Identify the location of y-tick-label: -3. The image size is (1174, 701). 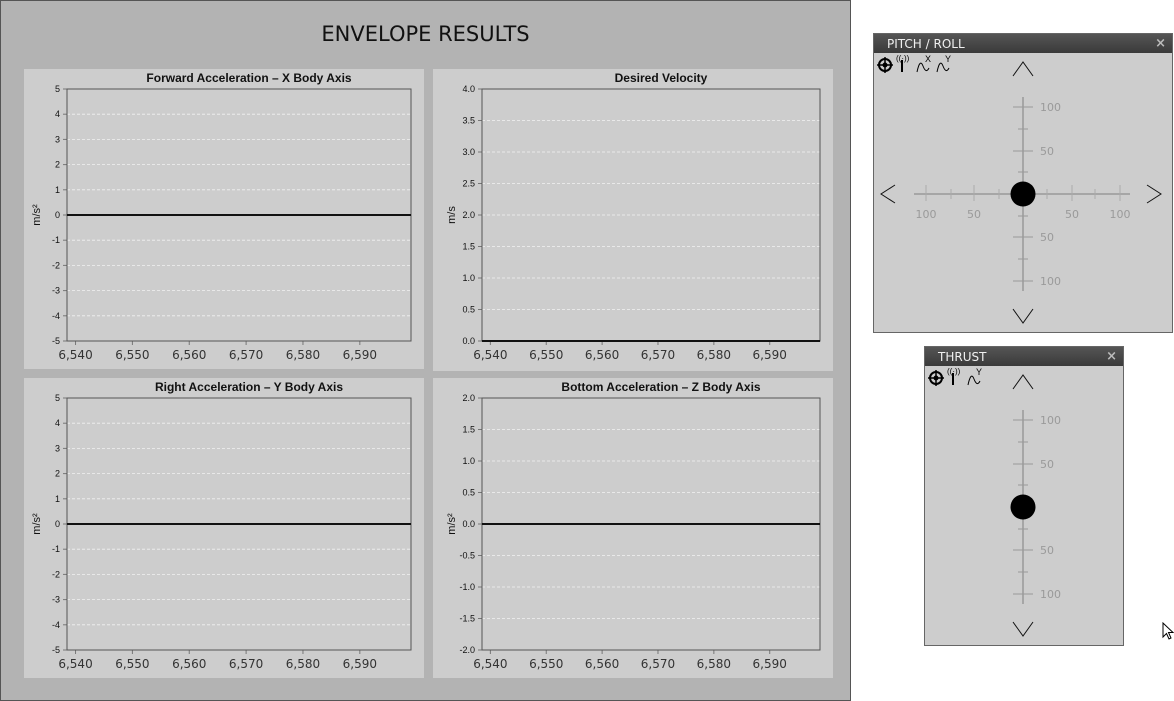
(56, 291).